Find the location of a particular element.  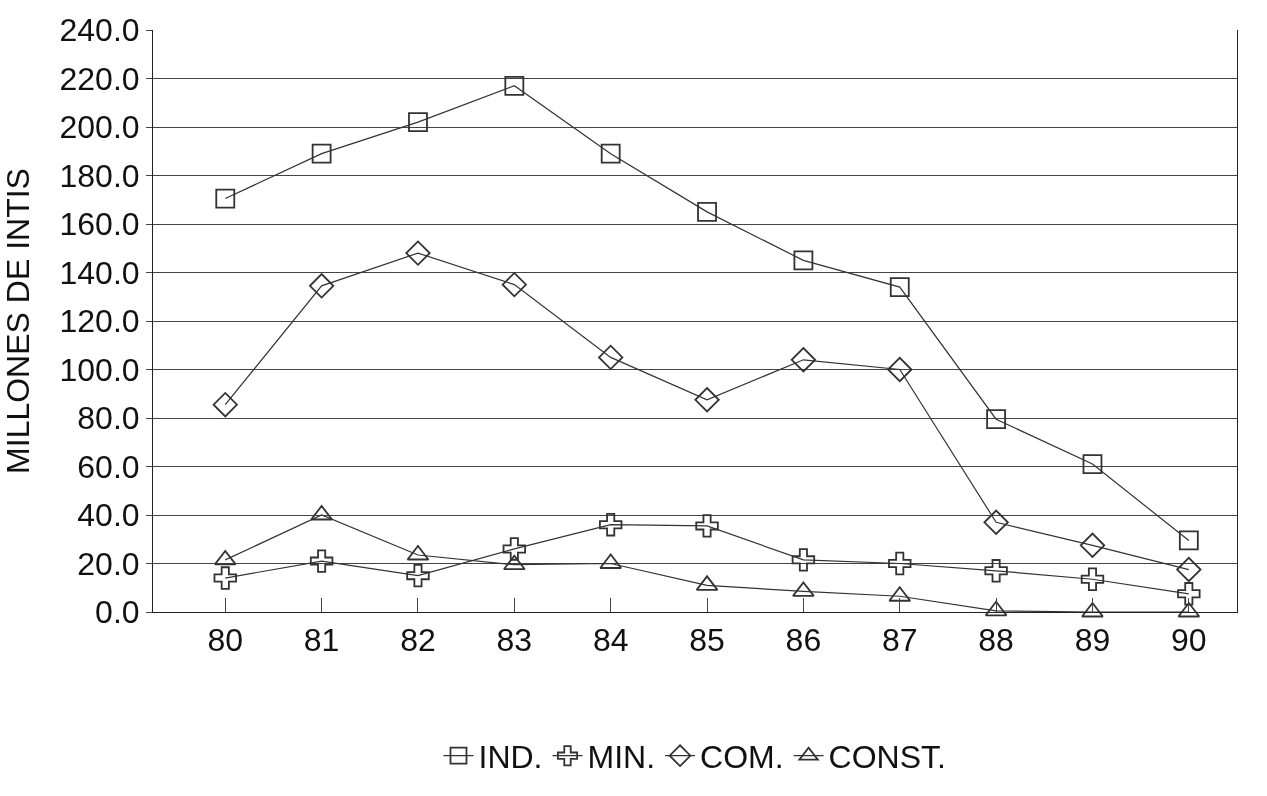

y-tick-label: 220.0 is located at coordinates (99, 78).